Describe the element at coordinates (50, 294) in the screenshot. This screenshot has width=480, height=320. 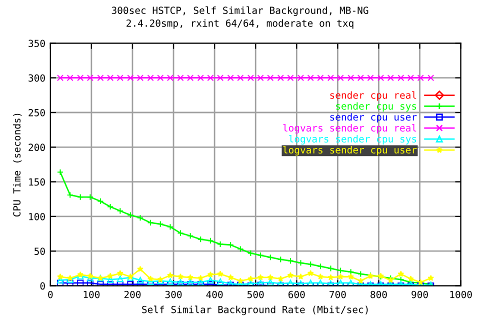
I see `x-tick-label: 0` at that location.